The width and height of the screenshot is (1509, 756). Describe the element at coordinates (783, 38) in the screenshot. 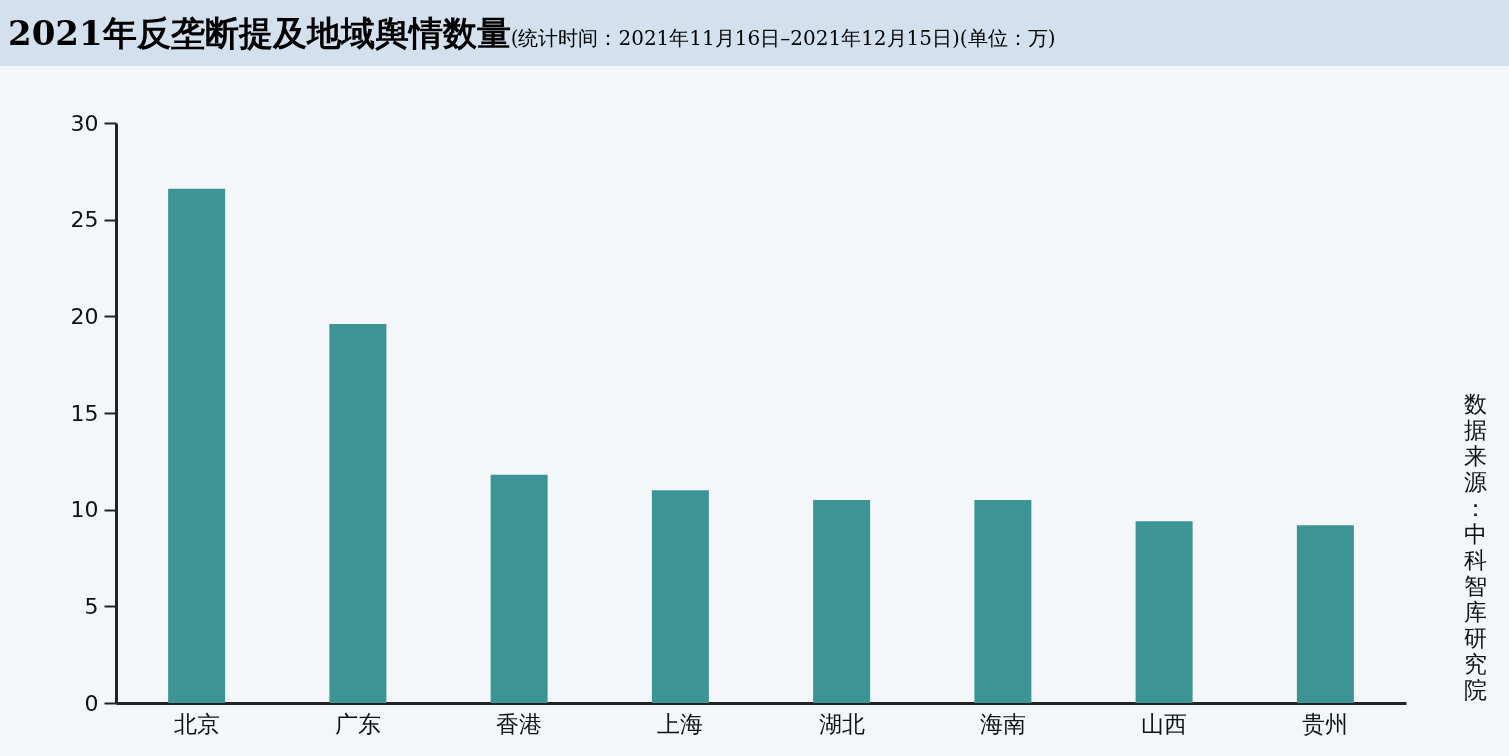

I see `chart-subtitle: (统计时间：2021年11月16日–2021年12月15日)(单位：万)` at that location.